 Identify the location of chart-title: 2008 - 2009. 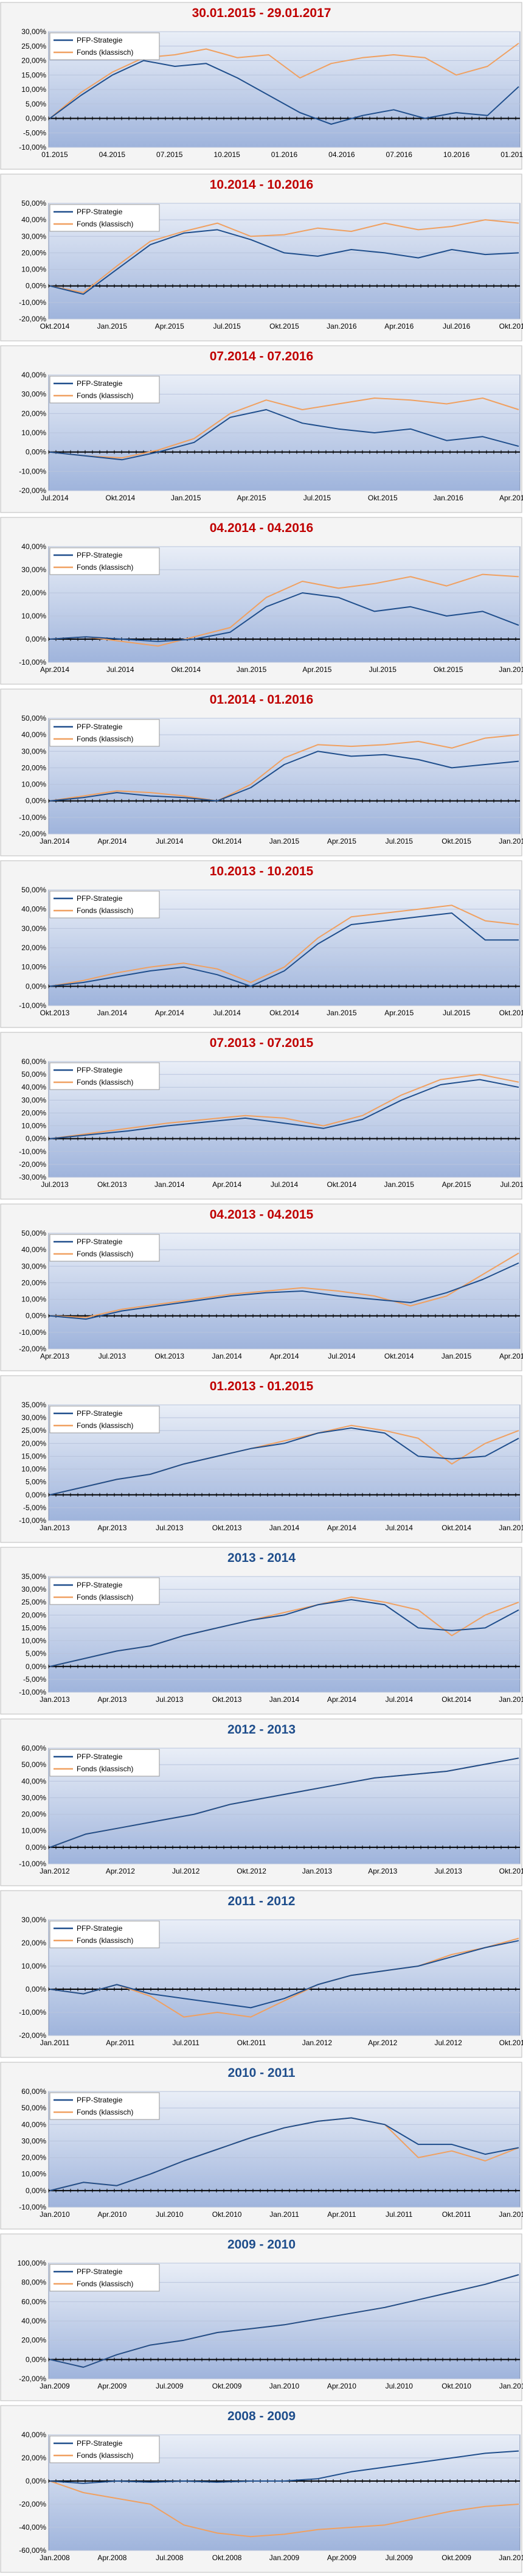
(261, 2416).